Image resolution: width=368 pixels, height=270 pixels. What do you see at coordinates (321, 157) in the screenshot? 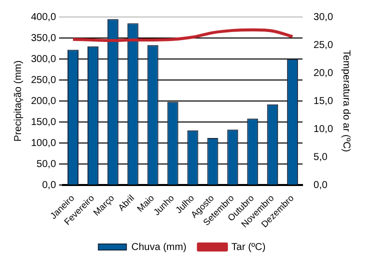
I see `y2-tick-label: 5,0` at bounding box center [321, 157].